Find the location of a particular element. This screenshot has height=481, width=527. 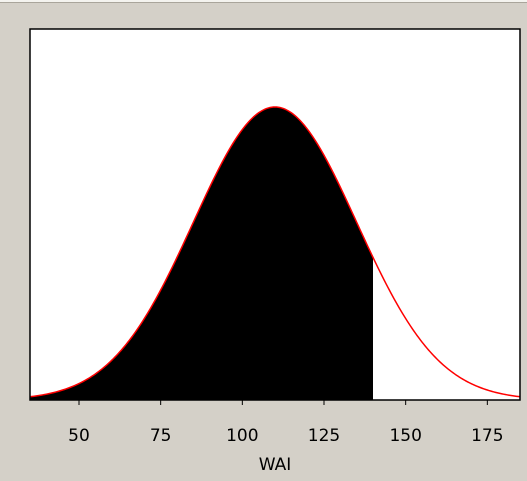

top-divider is located at coordinates (263, 1).